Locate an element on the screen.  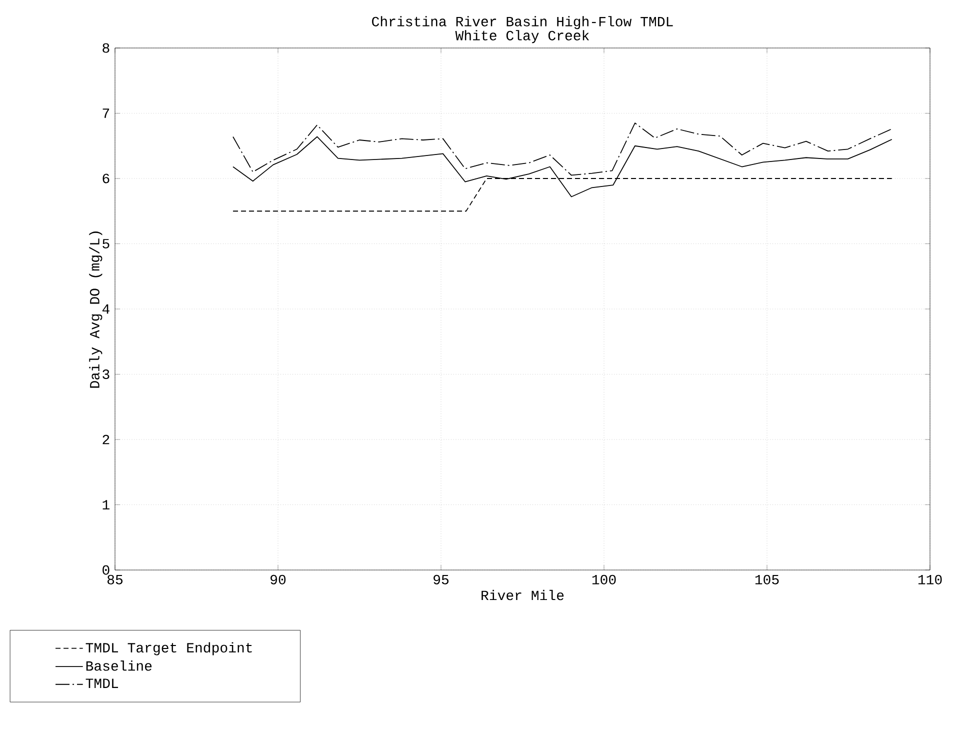
y-tick-label: 3 is located at coordinates (106, 375).